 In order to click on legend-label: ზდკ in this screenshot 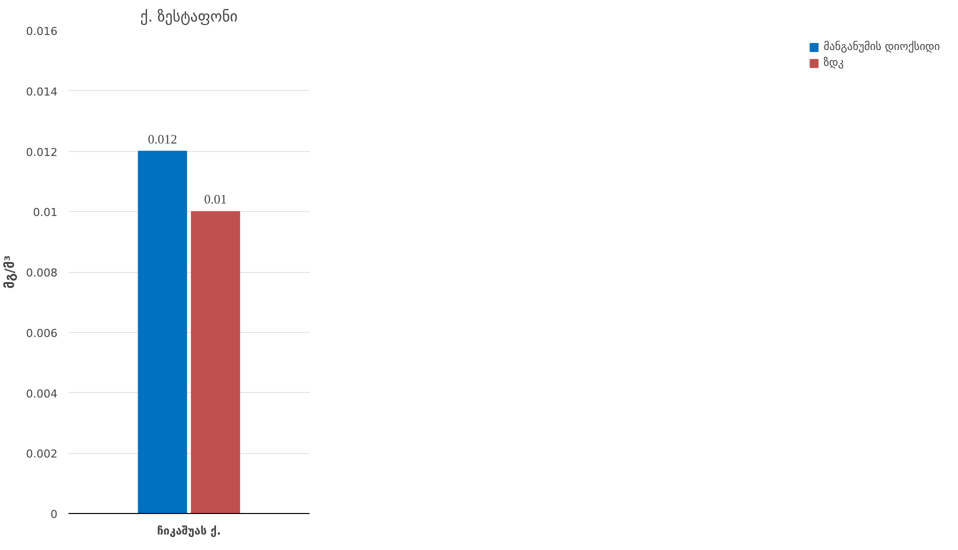, I will do `click(834, 62)`.